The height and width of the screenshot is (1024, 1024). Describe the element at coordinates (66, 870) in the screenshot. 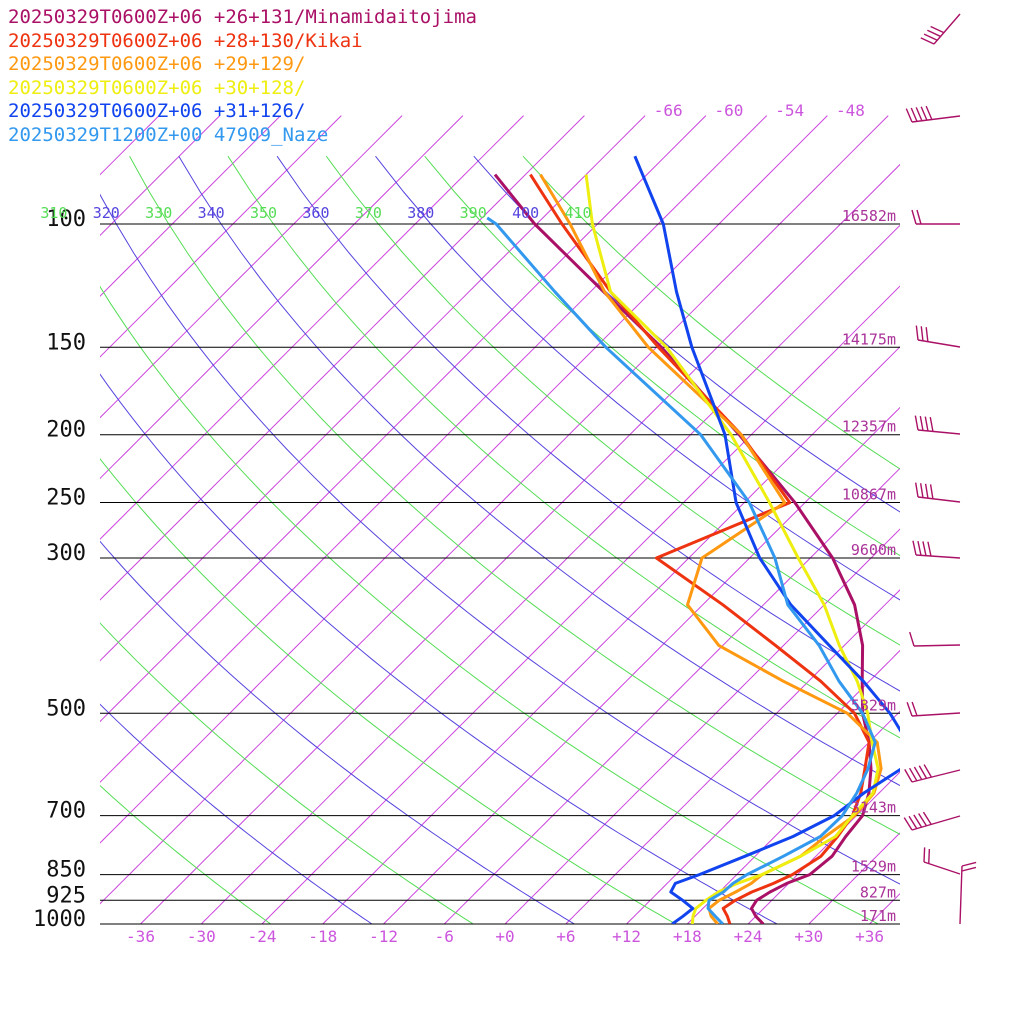

I see `pressure-label: 850` at that location.